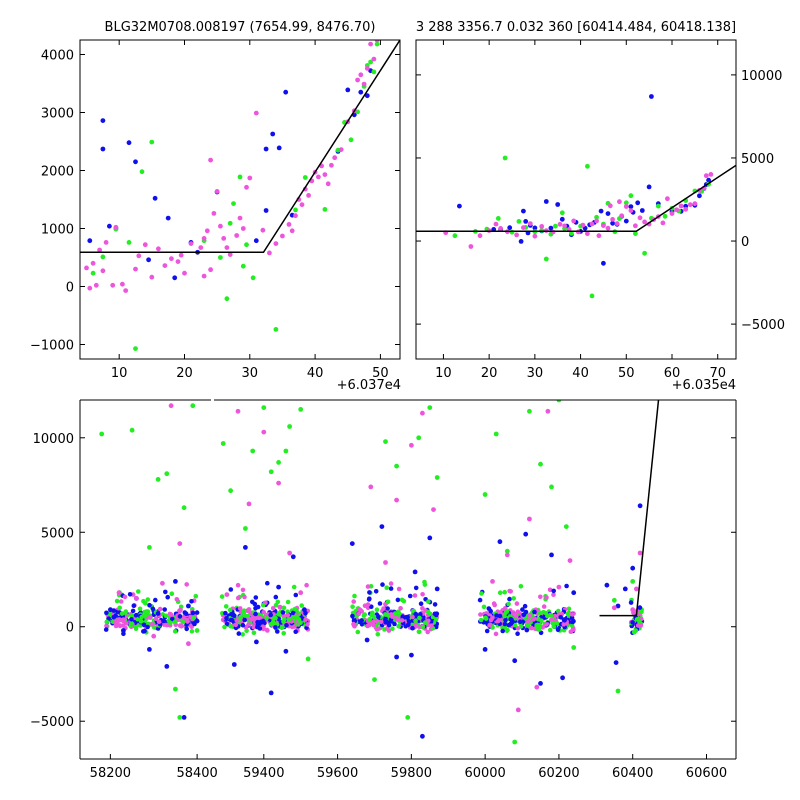 This screenshot has width=800, height=800. I want to click on y-tick-label: −1000, so click(52, 346).